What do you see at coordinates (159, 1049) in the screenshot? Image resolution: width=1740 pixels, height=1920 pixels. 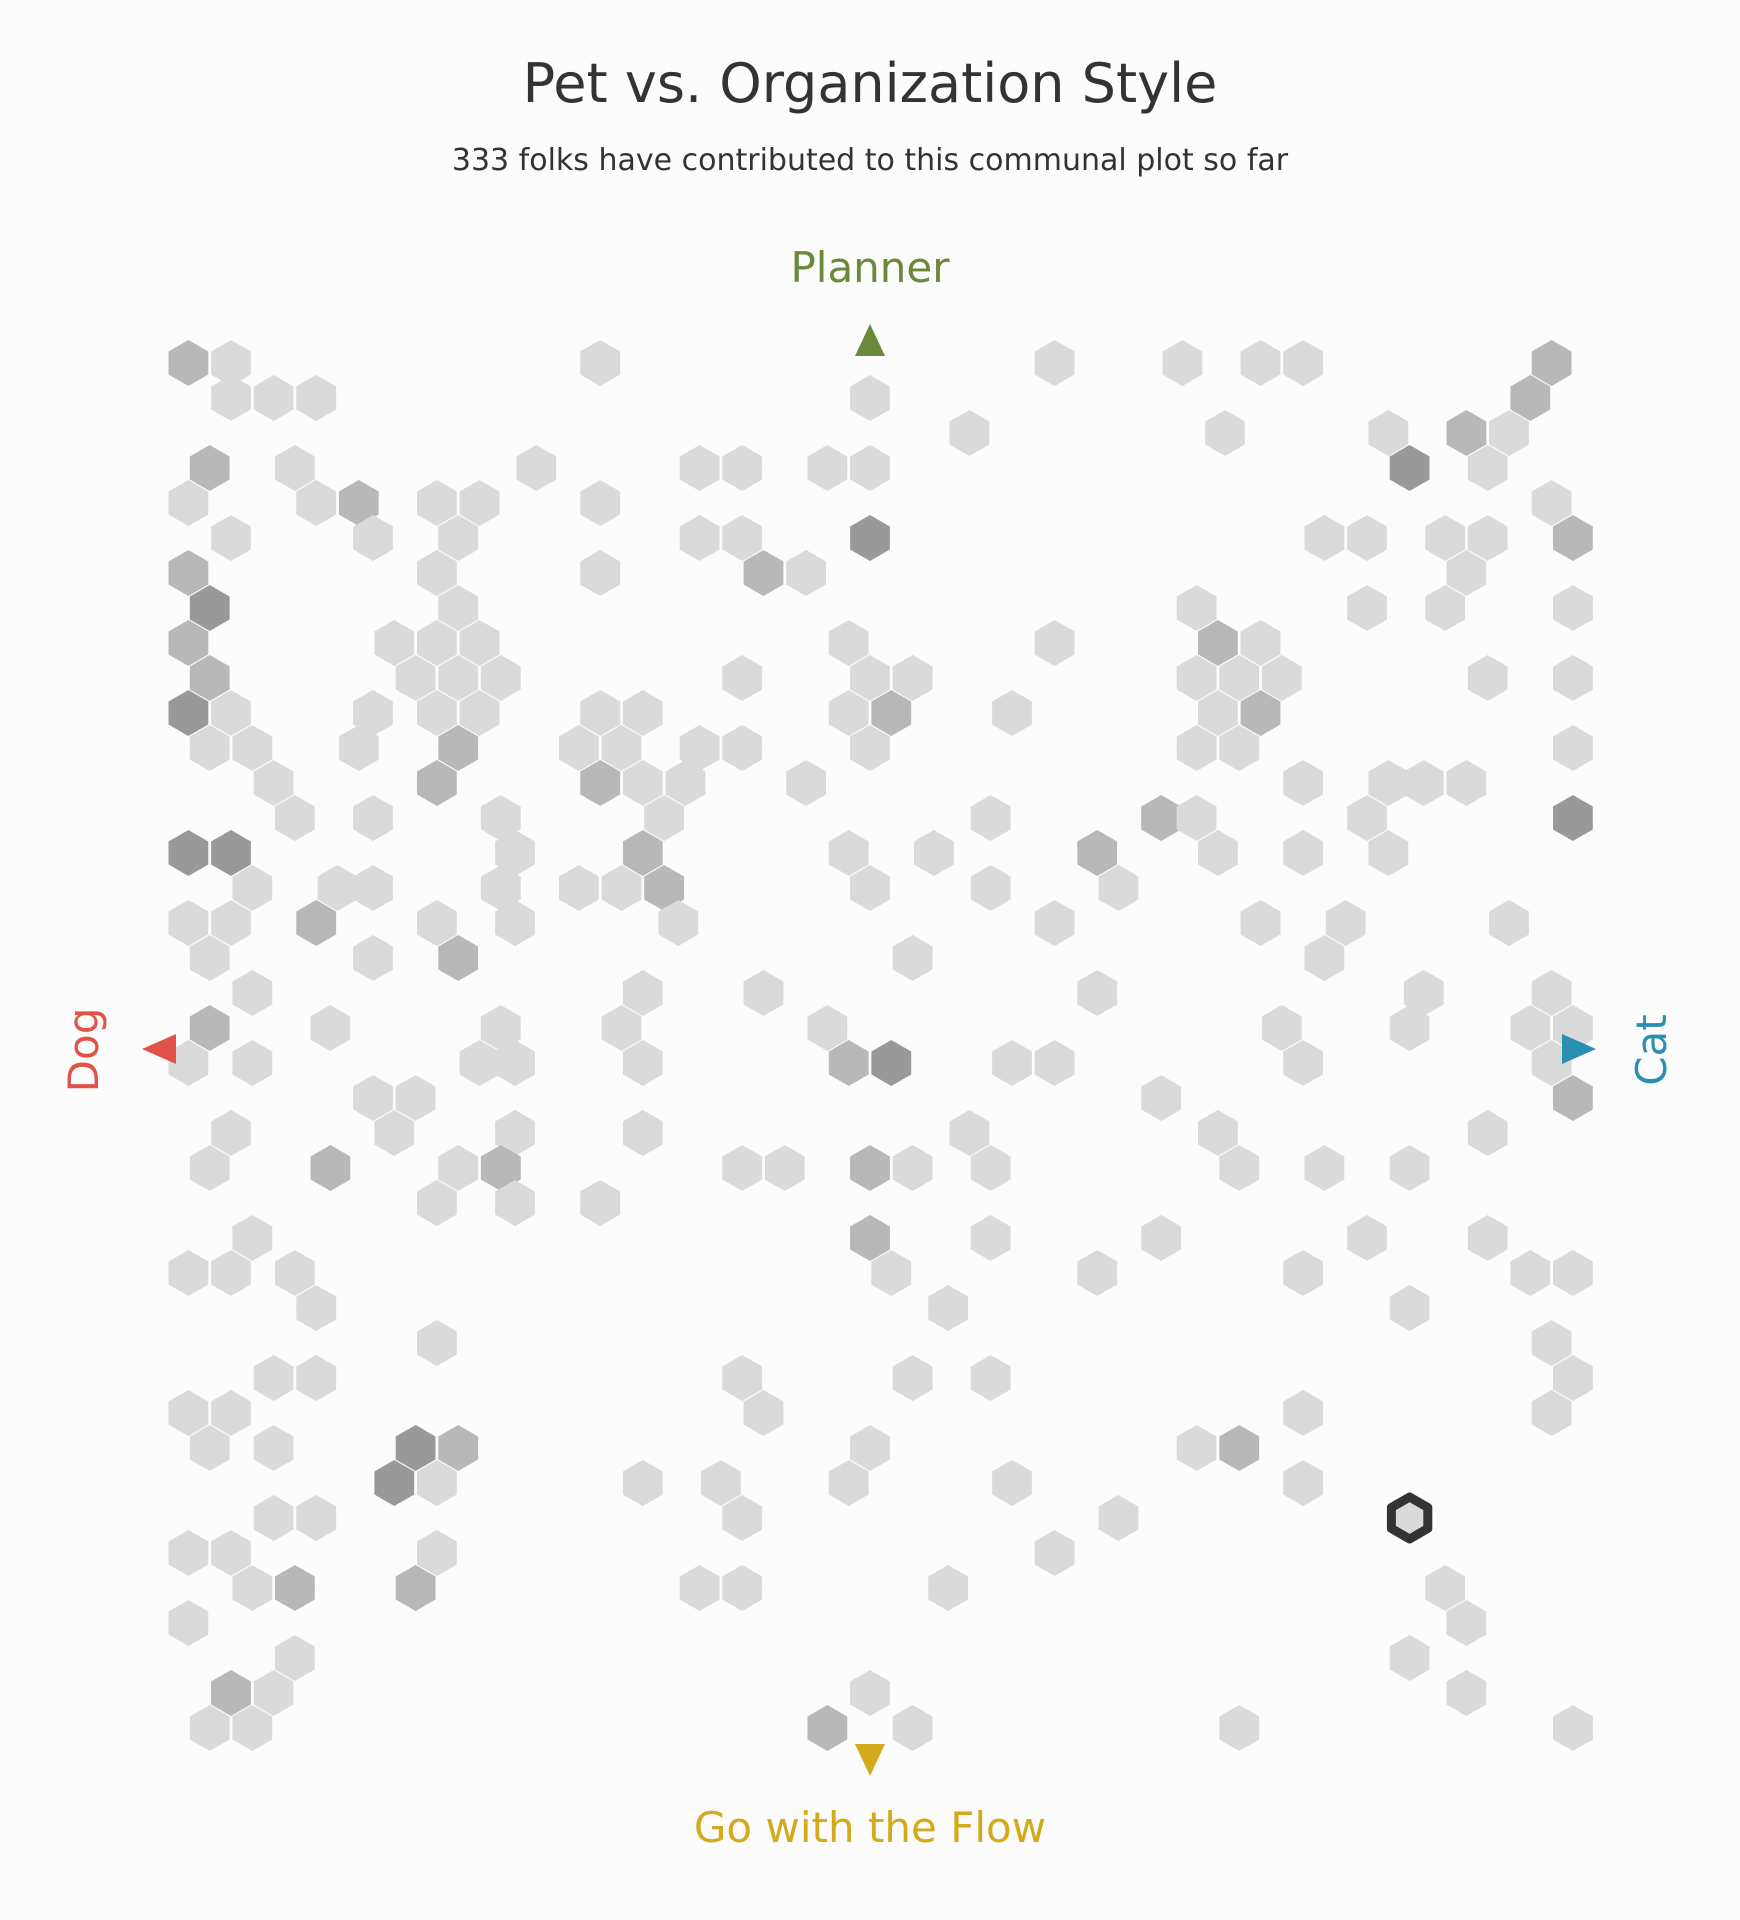 I see `dog-arrowhead` at bounding box center [159, 1049].